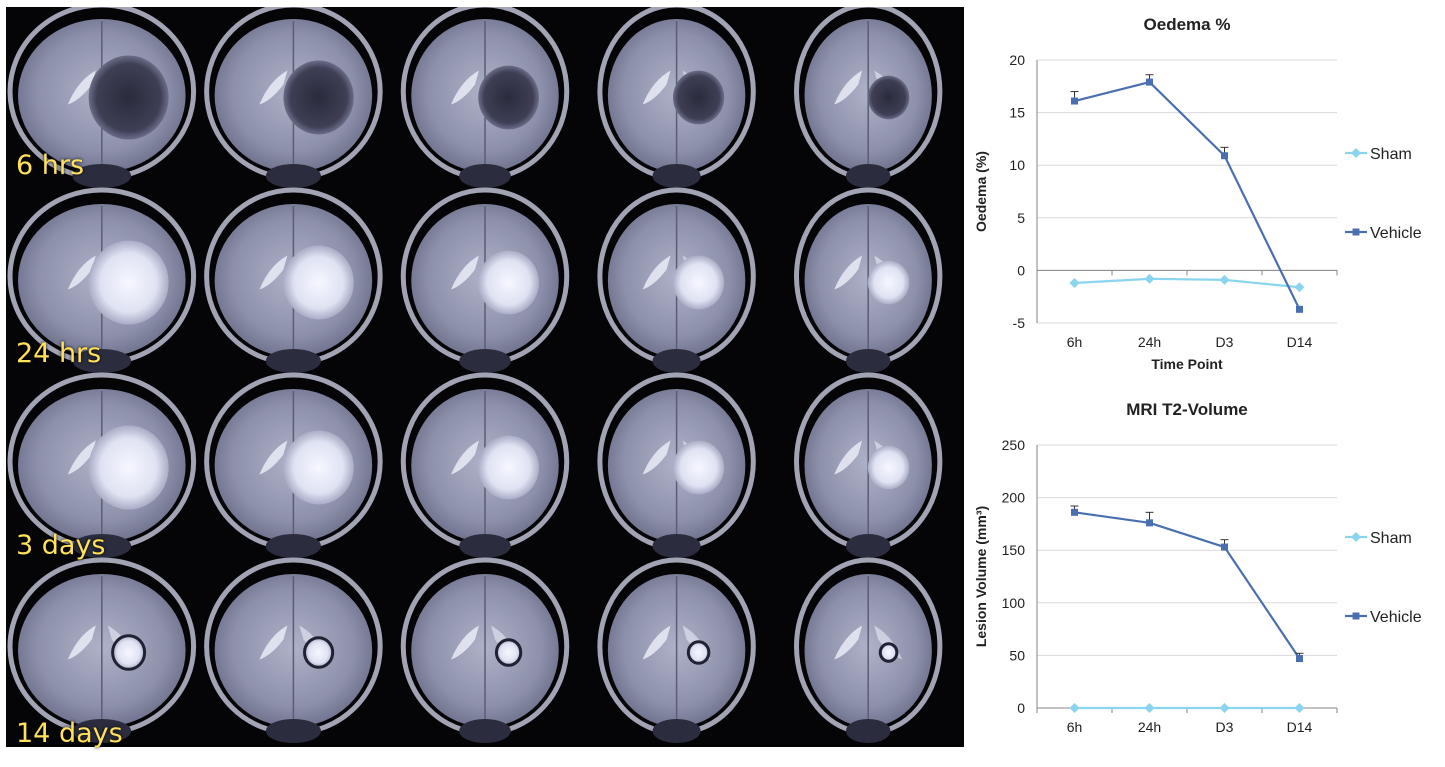 Image resolution: width=1445 pixels, height=767 pixels. Describe the element at coordinates (1187, 409) in the screenshot. I see `chart-title: MRI T2-Volume` at that location.